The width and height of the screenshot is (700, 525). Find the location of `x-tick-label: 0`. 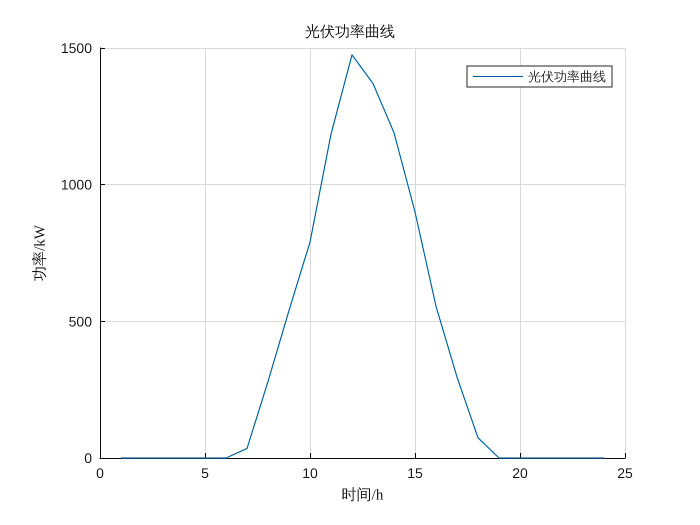

x-tick-label: 0 is located at coordinates (100, 473).